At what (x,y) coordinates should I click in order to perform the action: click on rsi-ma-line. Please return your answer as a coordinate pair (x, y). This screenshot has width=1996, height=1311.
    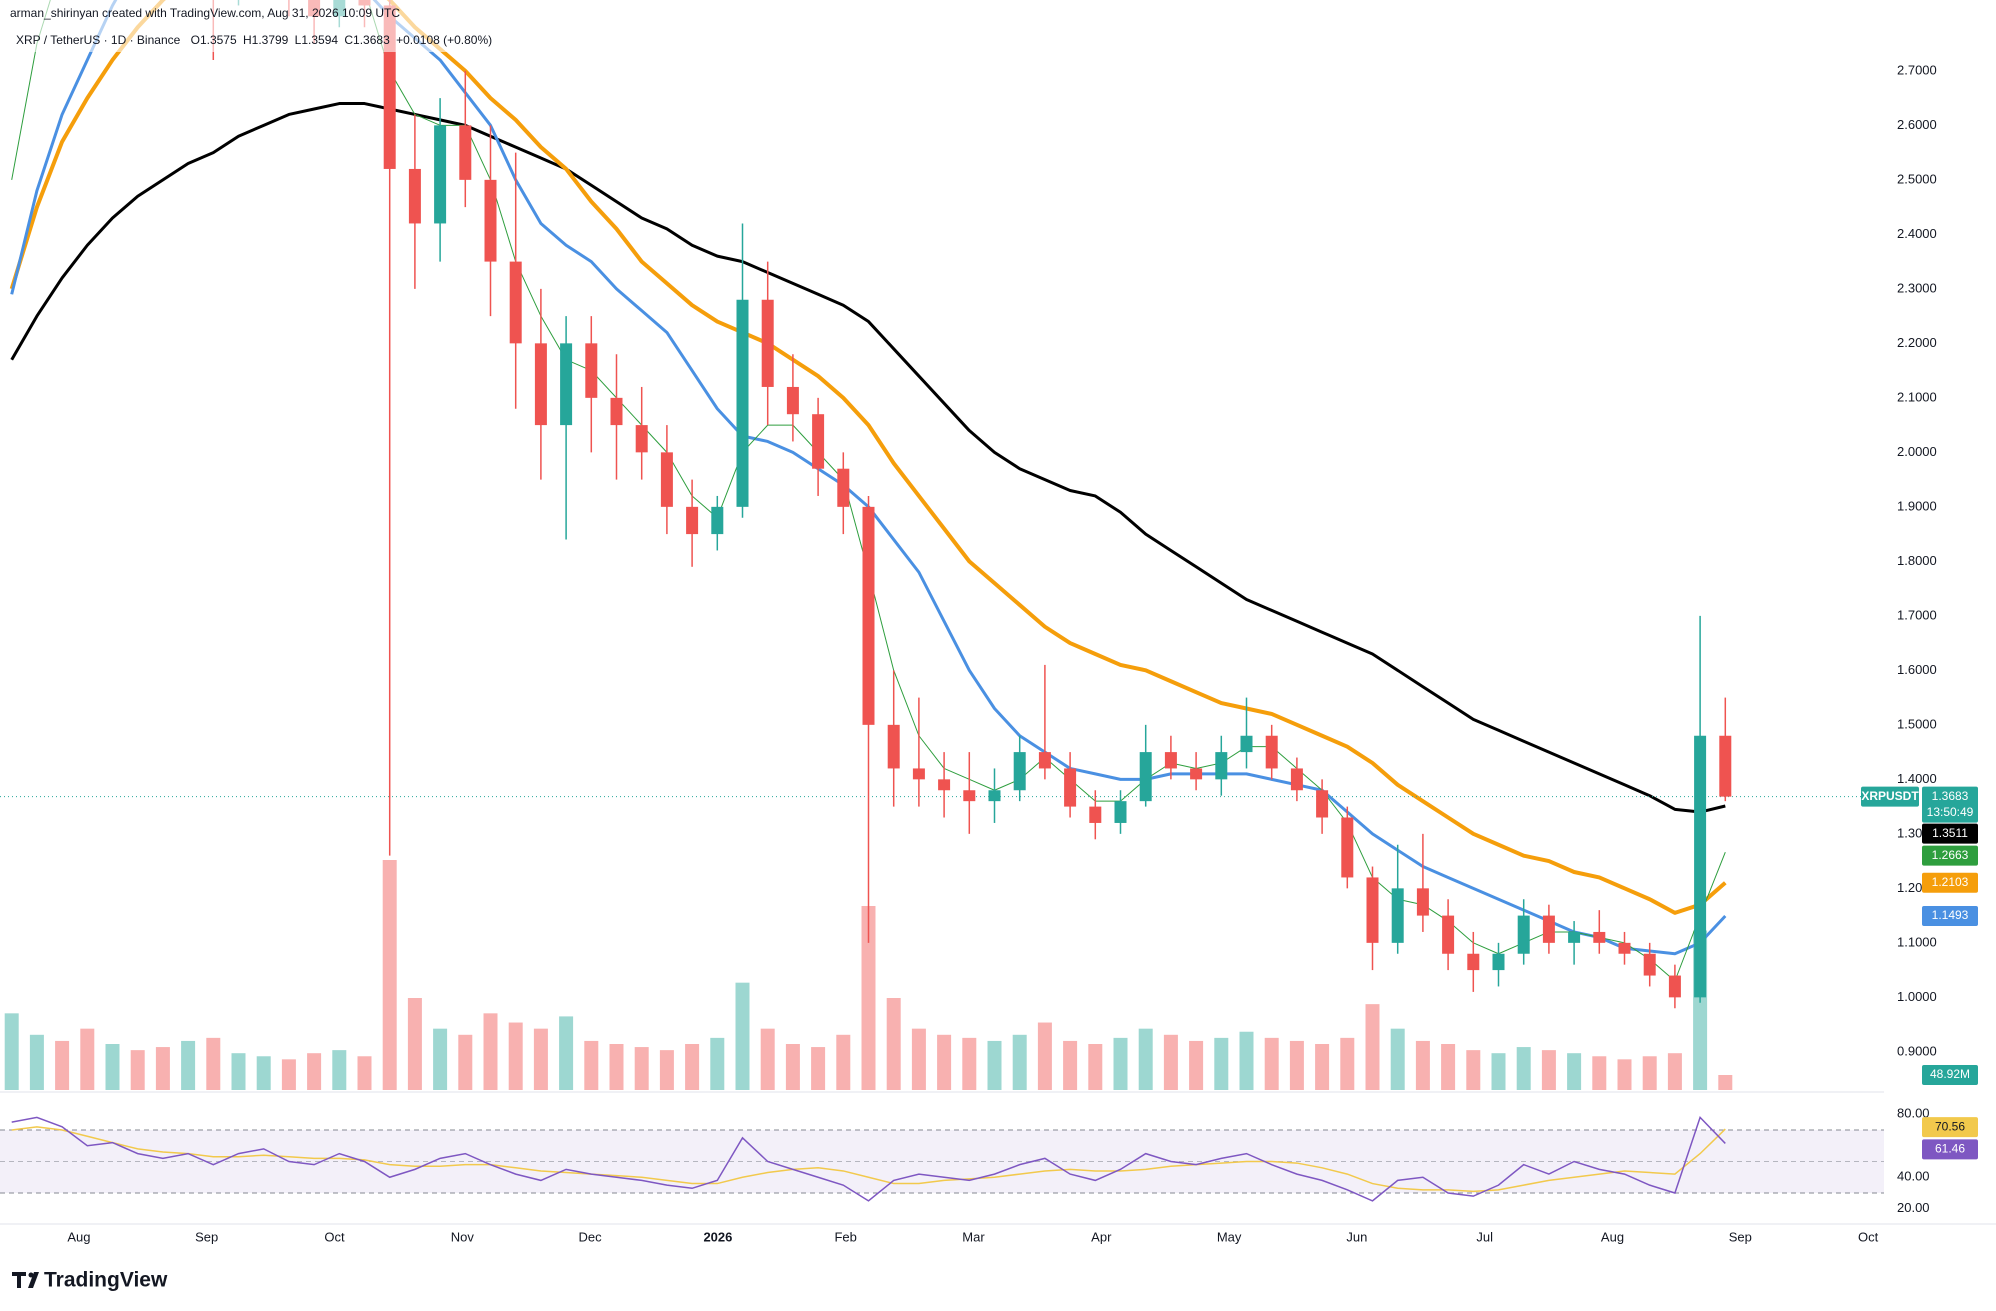
    Looking at the image, I should click on (868, 1159).